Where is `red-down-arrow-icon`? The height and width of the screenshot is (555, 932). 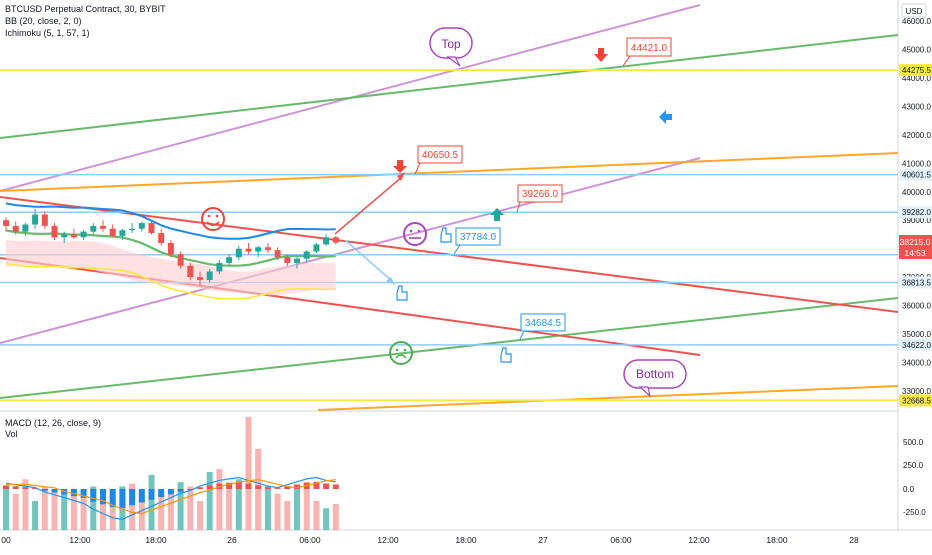
red-down-arrow-icon is located at coordinates (601, 55).